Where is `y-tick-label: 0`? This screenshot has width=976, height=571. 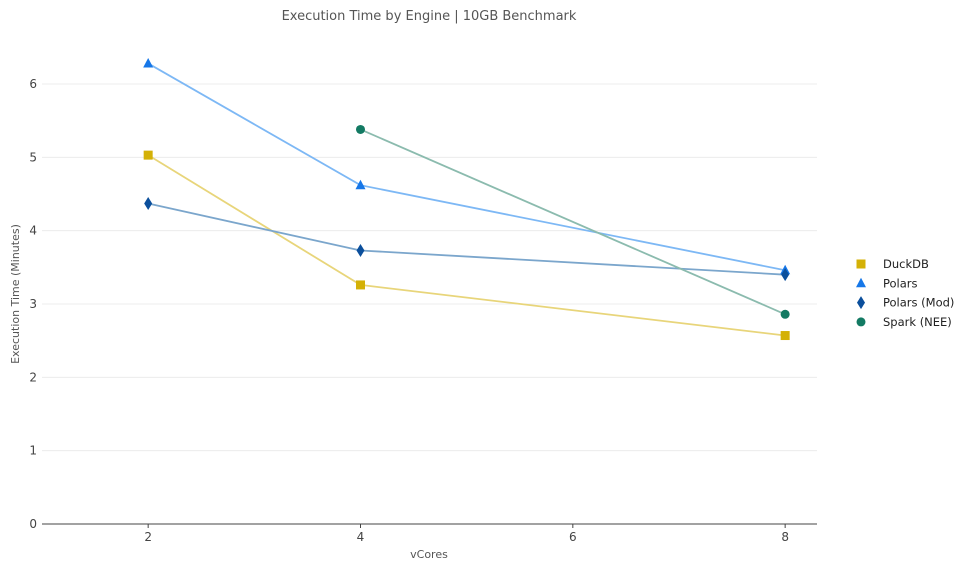
y-tick-label: 0 is located at coordinates (33, 524).